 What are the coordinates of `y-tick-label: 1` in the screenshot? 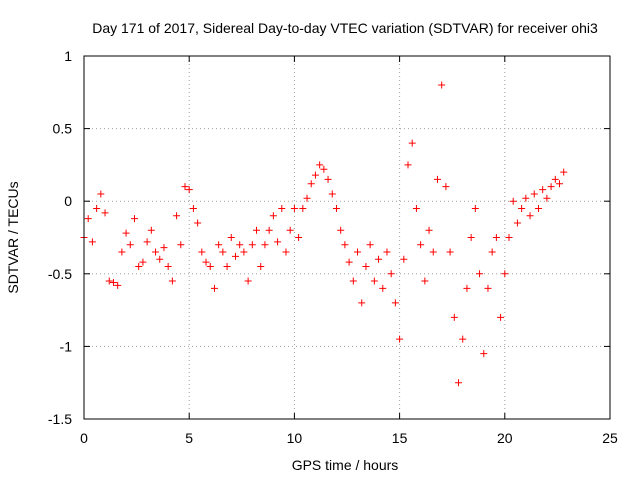 It's located at (68, 56).